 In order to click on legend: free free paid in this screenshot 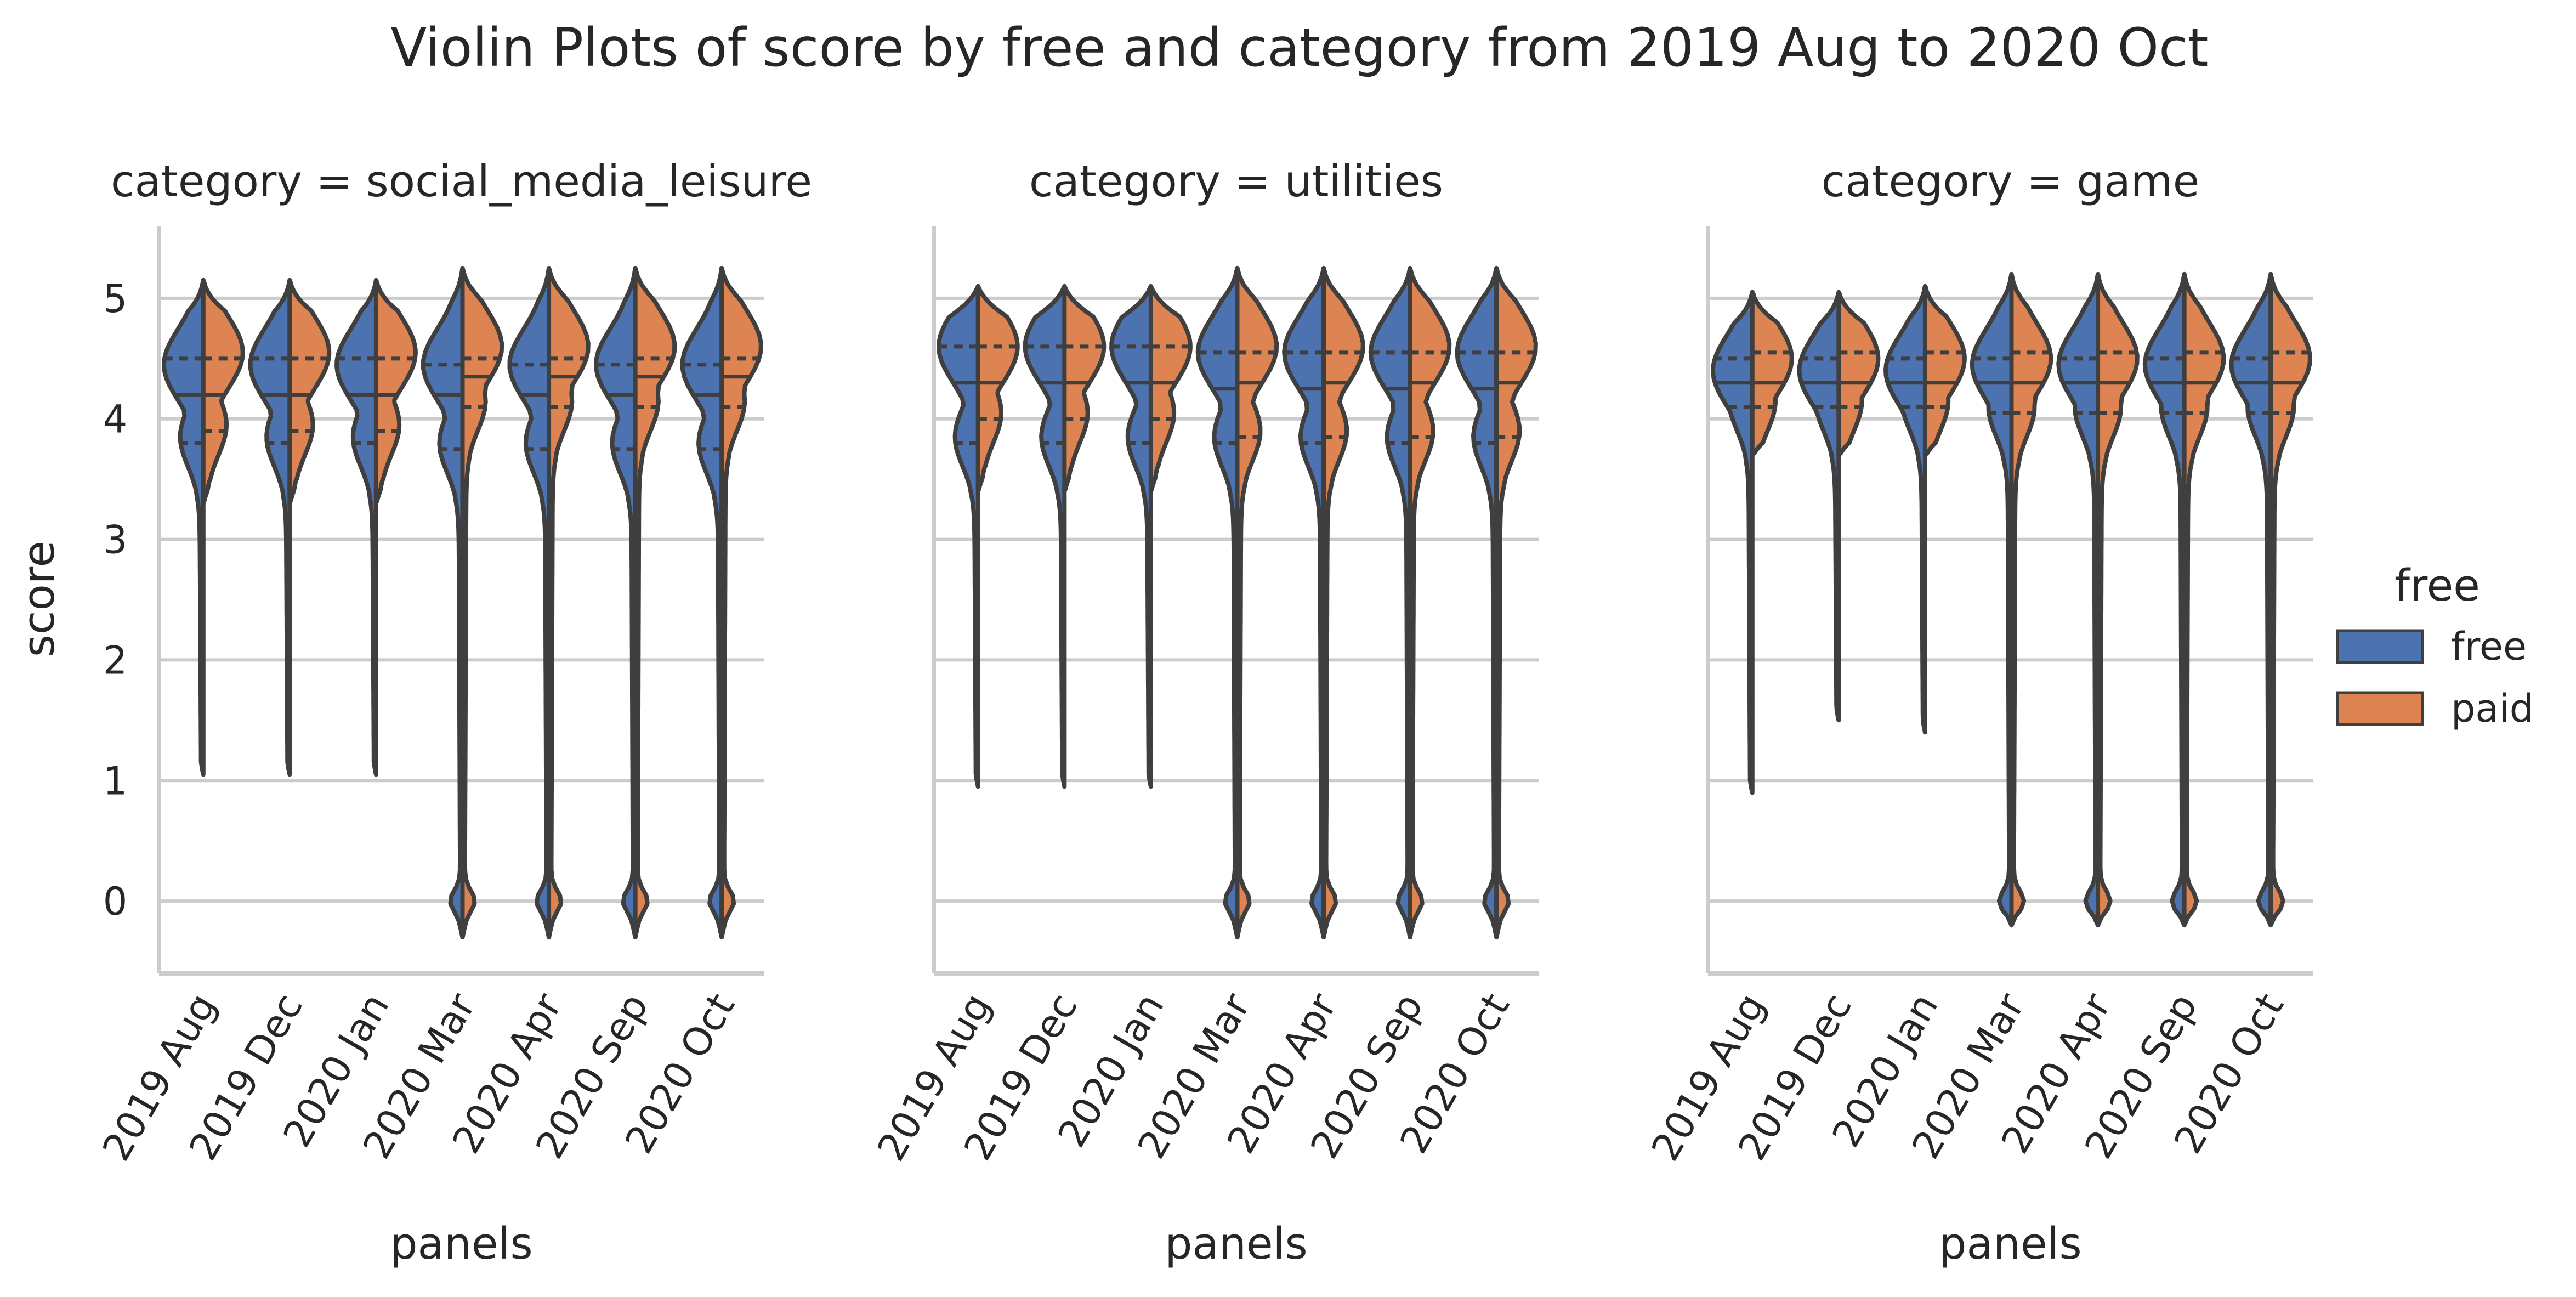, I will do `click(2435, 645)`.